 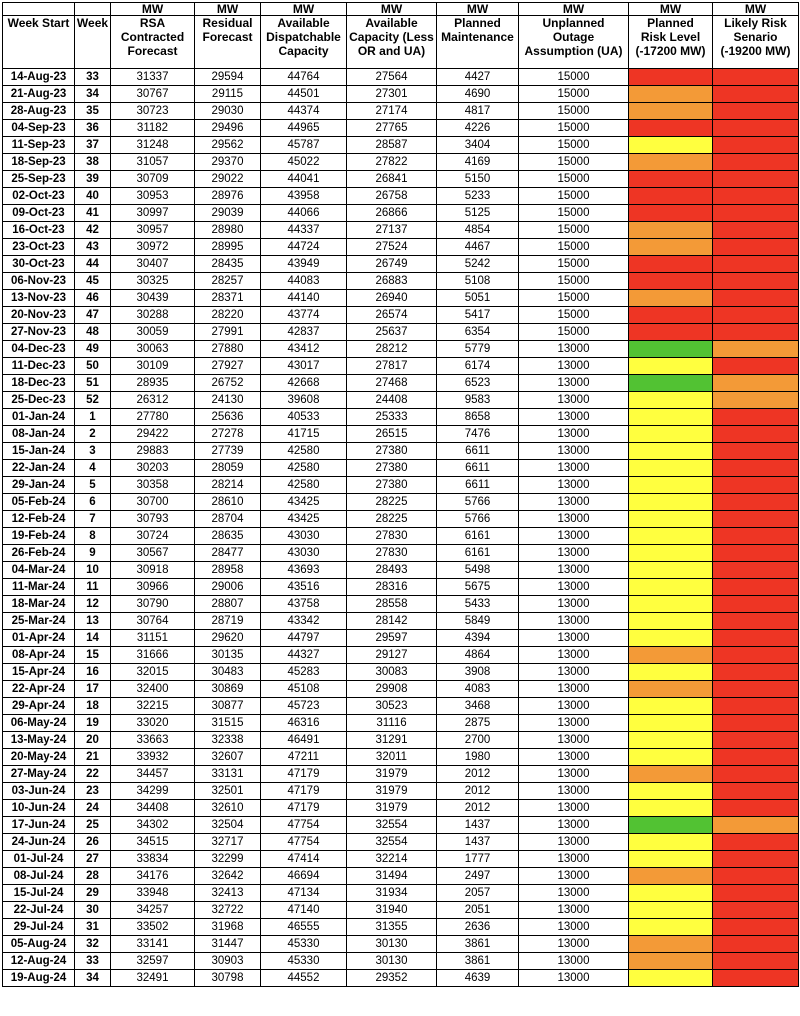 What do you see at coordinates (477, 451) in the screenshot?
I see `planned-maintenance-cell: 6611` at bounding box center [477, 451].